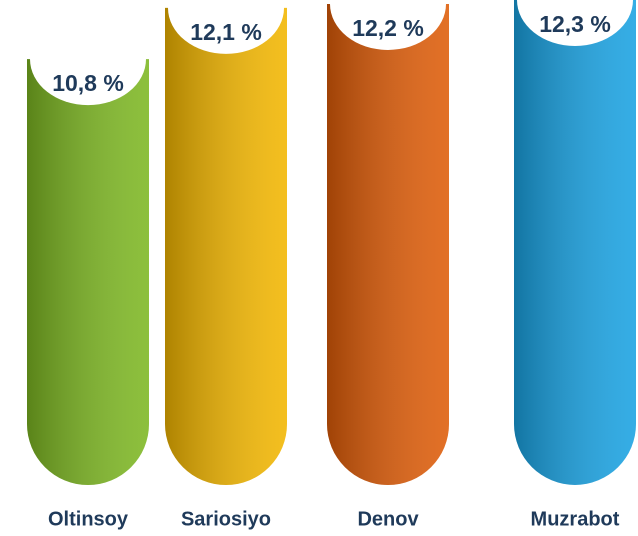 The height and width of the screenshot is (536, 638). I want to click on value-label: 10,8 %, so click(88, 83).